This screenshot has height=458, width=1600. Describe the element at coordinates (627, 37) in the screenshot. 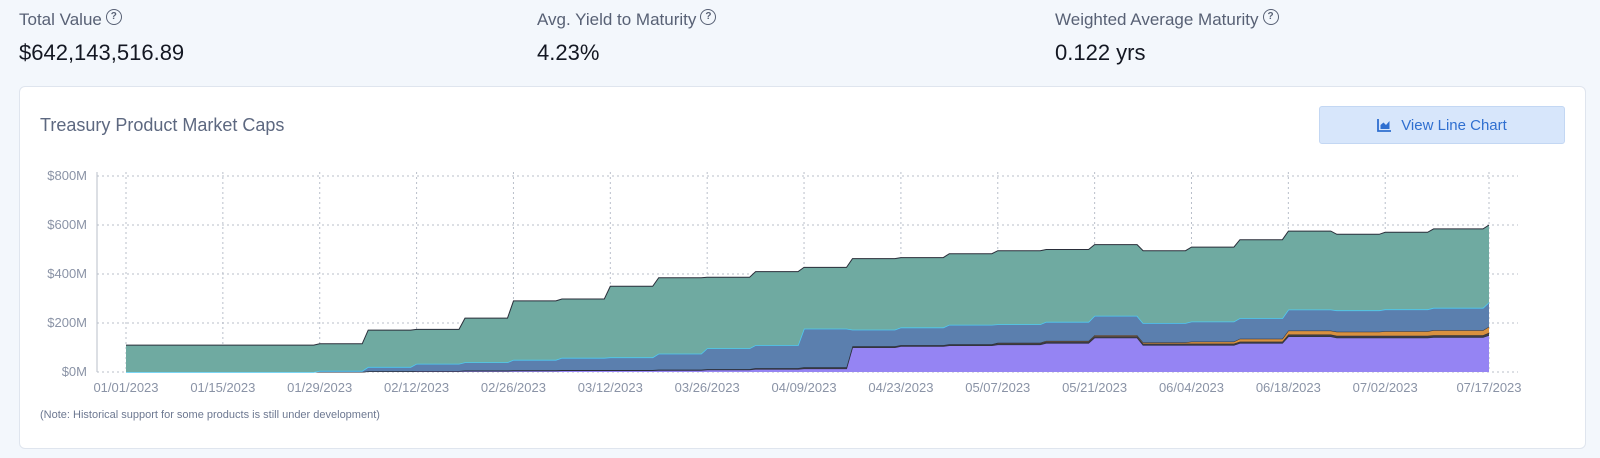

I see `stat-avg-yield: Avg. Yield to Maturity ? 4.23%` at that location.